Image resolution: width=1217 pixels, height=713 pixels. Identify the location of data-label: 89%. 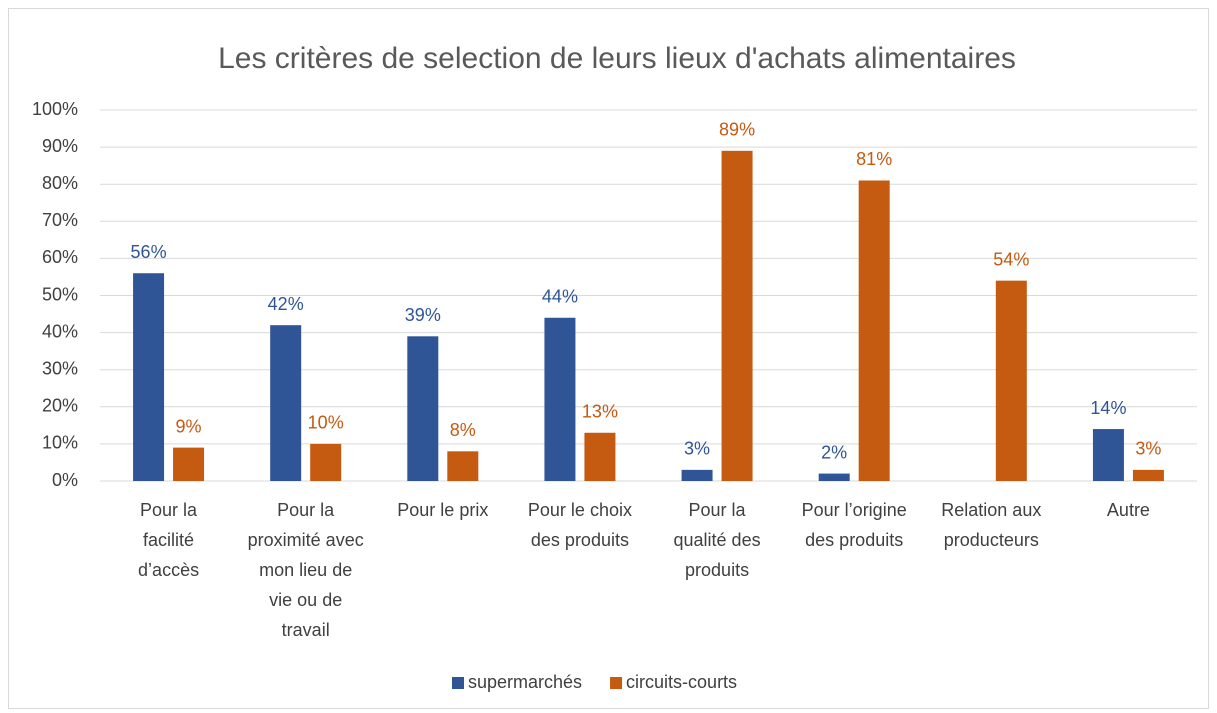
(737, 130).